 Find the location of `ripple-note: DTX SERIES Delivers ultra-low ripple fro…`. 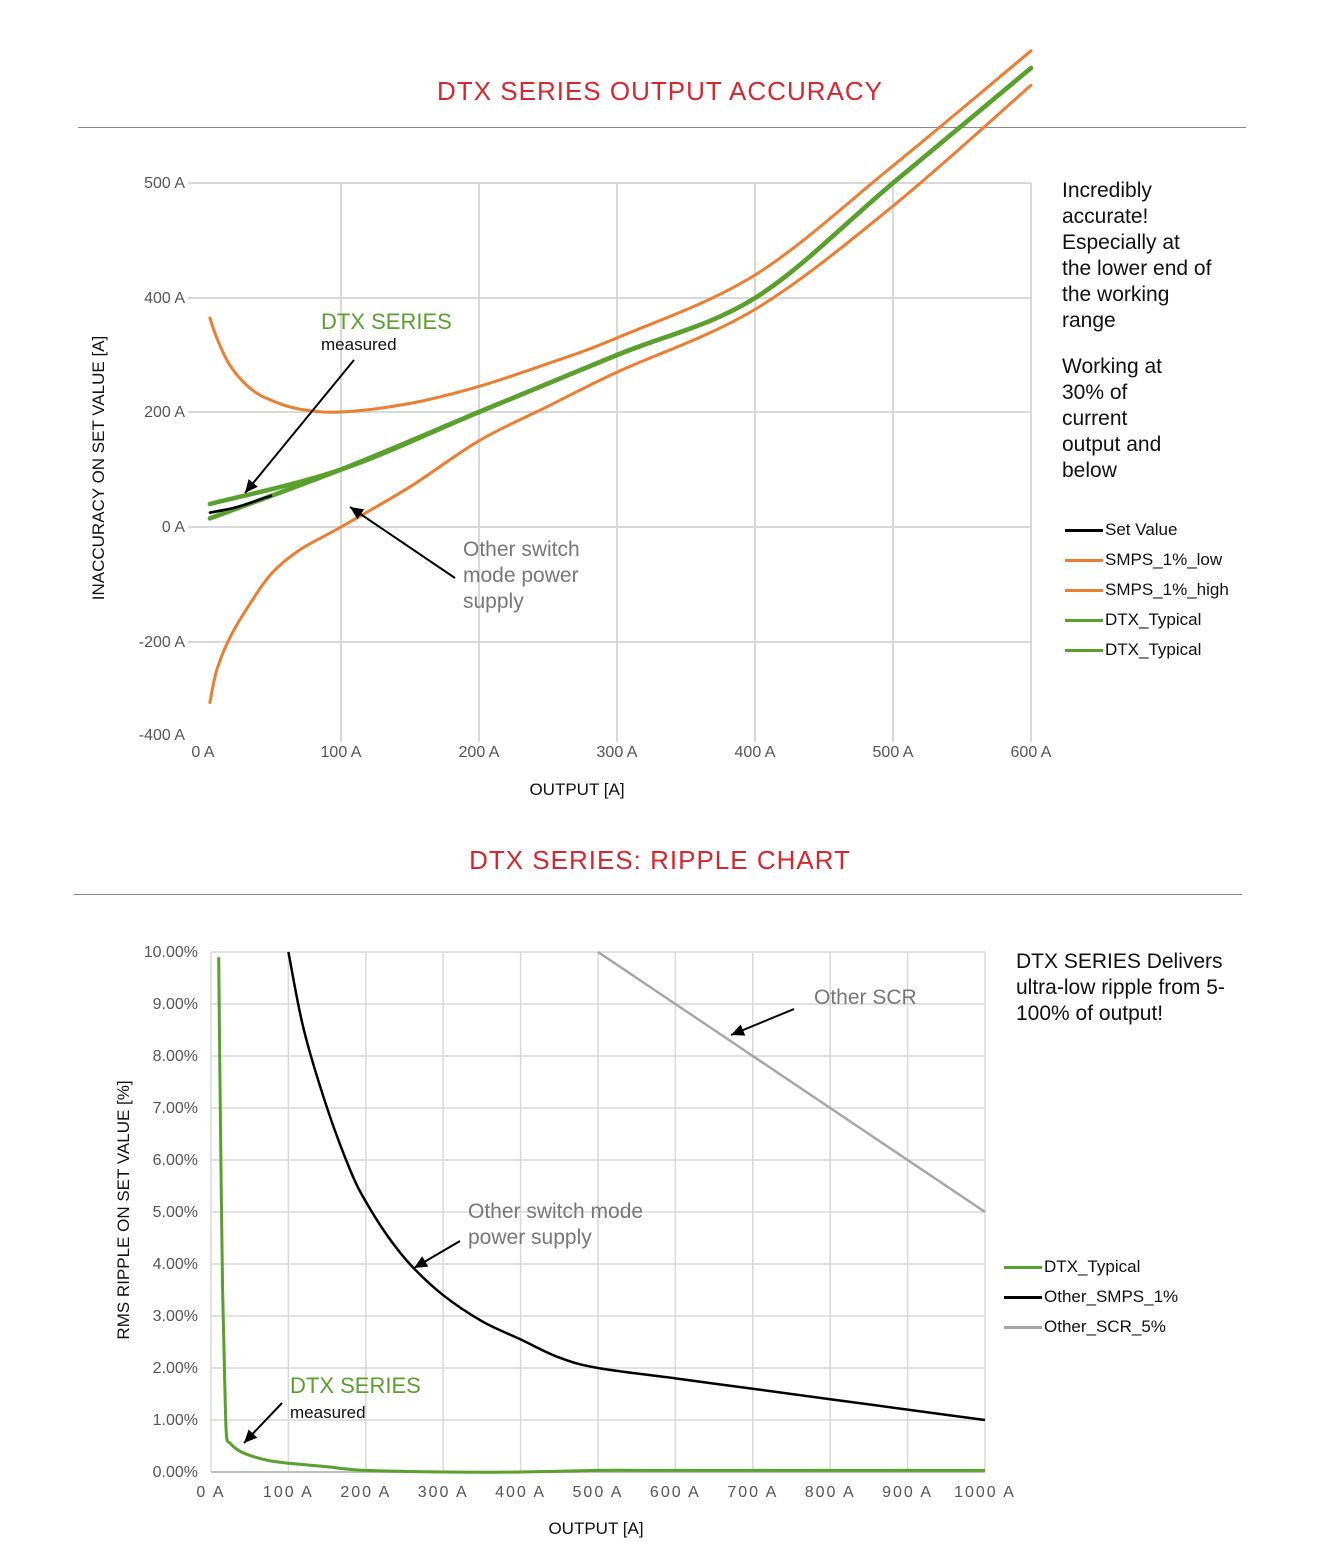

ripple-note: DTX SERIES Delivers ultra-low ripple fro… is located at coordinates (1120, 987).